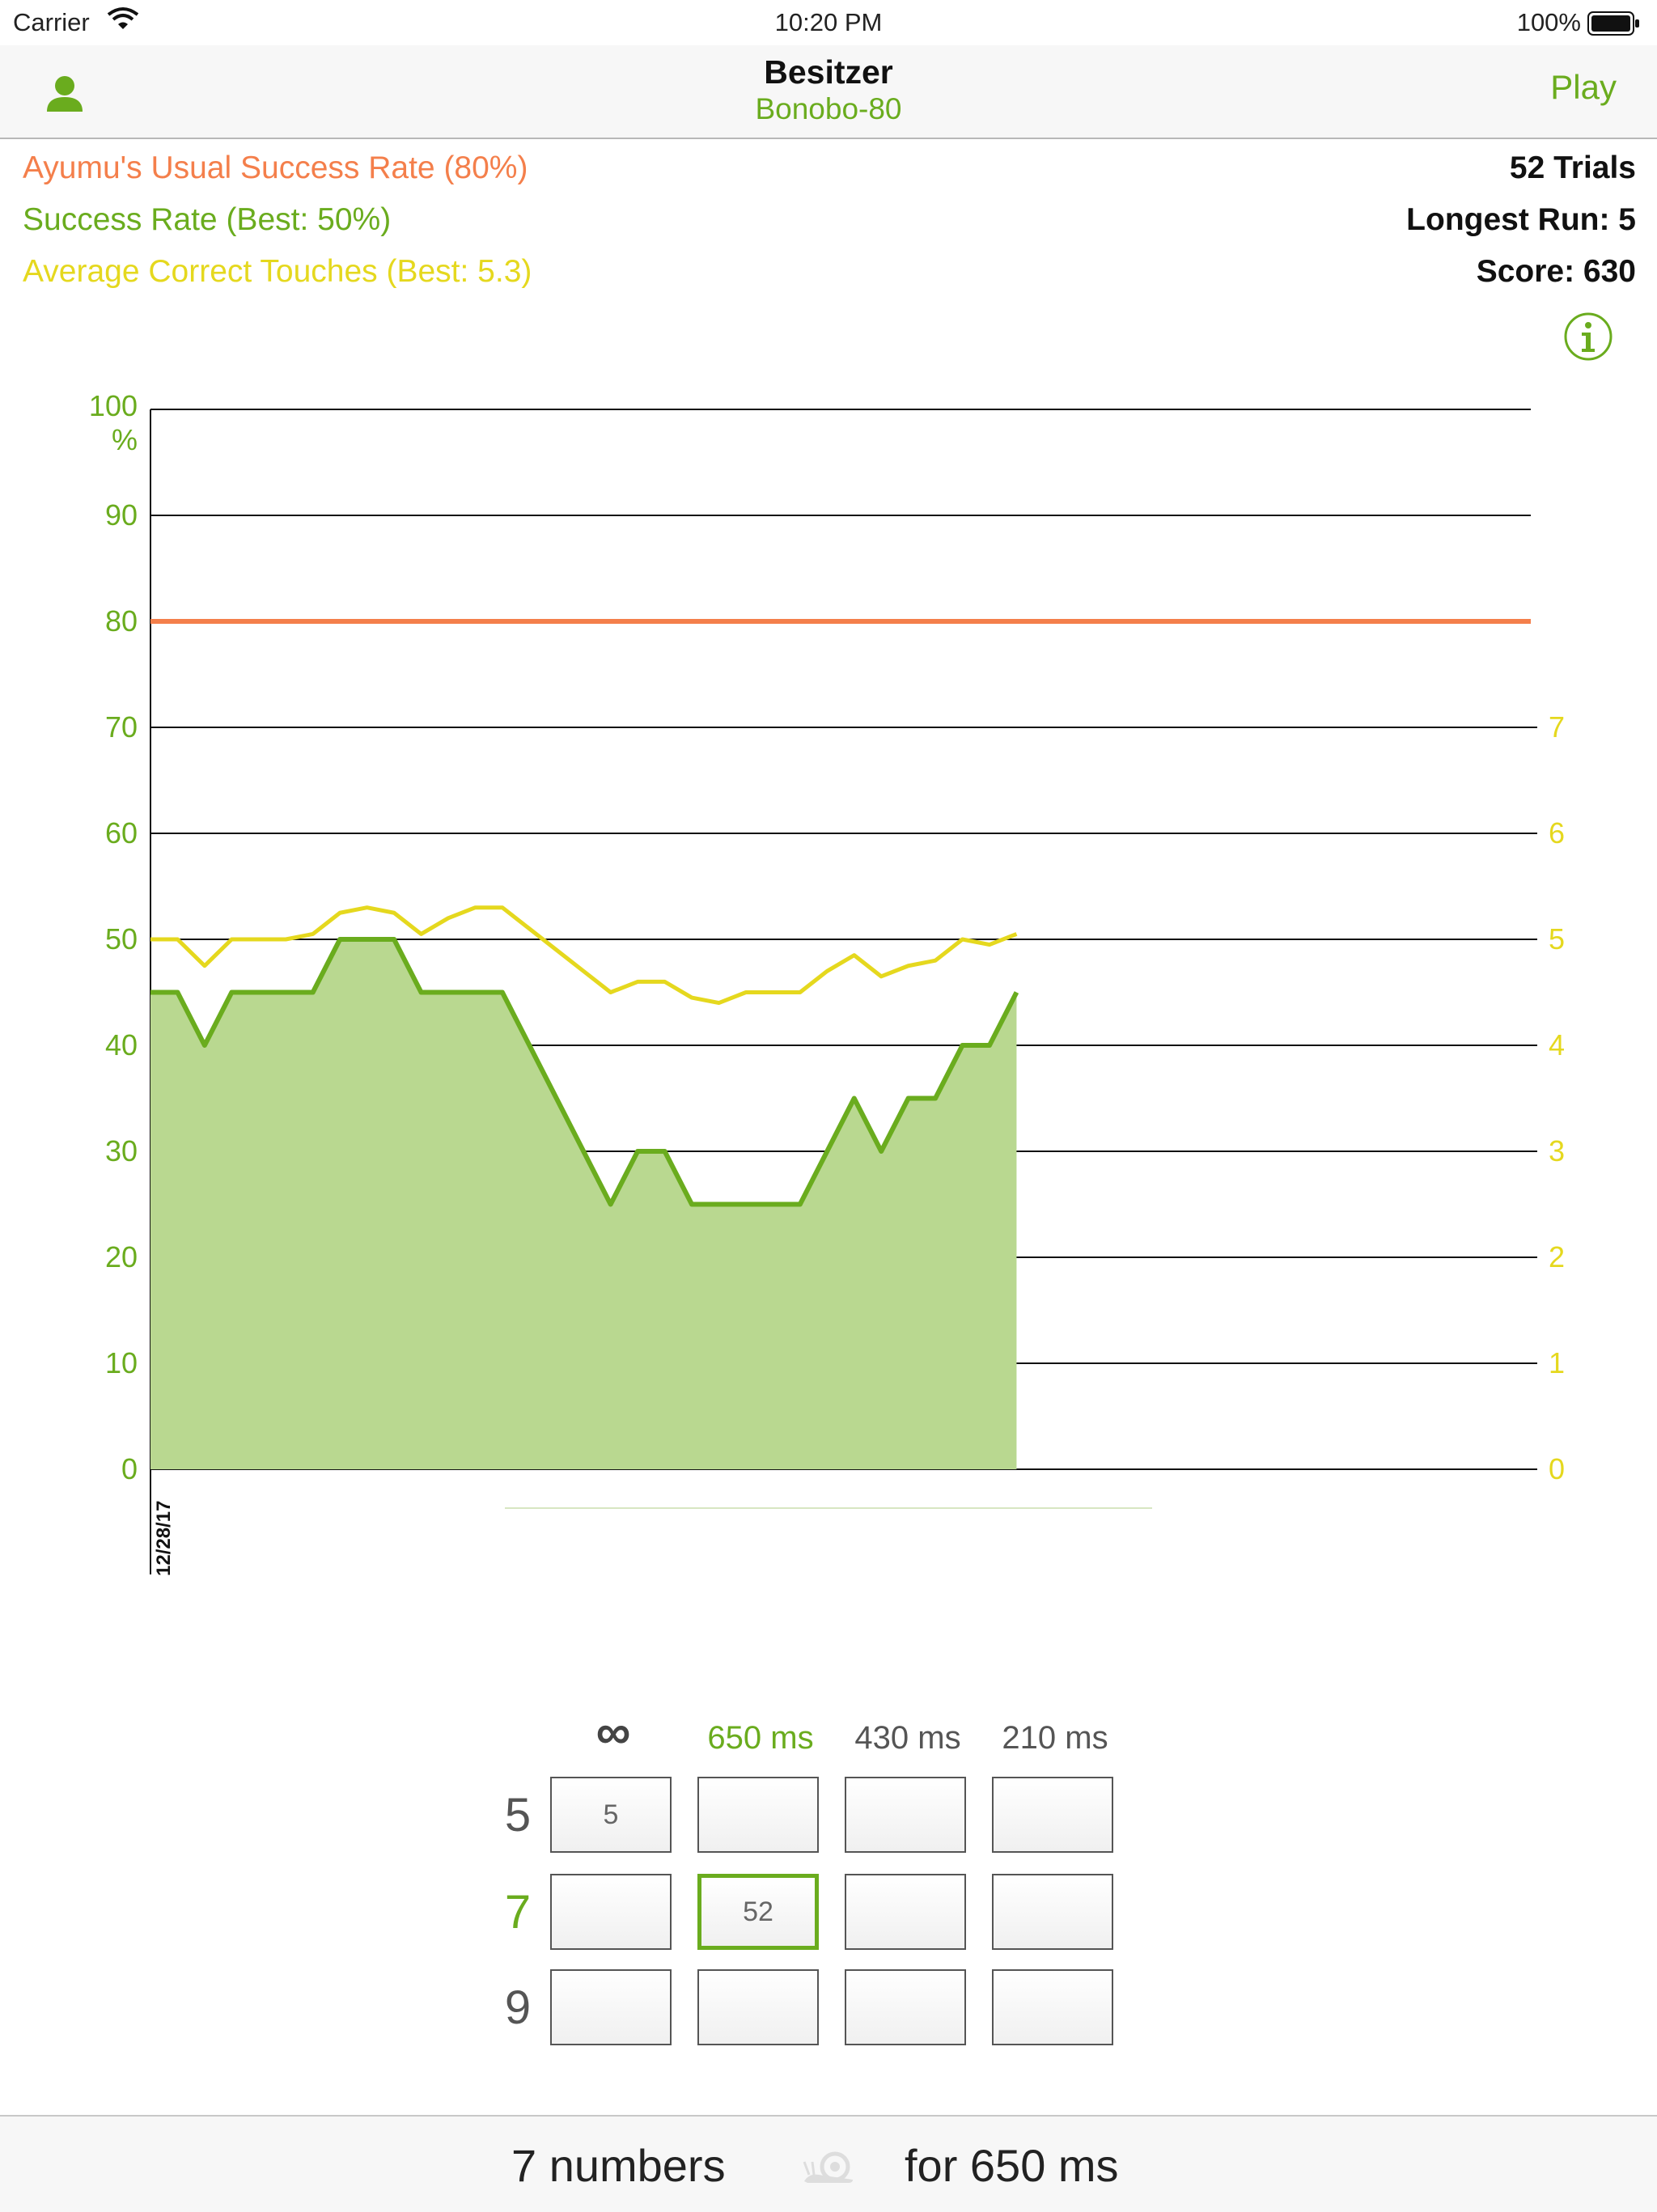 This screenshot has width=1657, height=2212. Describe the element at coordinates (1557, 1150) in the screenshot. I see `right-tick-label-3: 3` at that location.